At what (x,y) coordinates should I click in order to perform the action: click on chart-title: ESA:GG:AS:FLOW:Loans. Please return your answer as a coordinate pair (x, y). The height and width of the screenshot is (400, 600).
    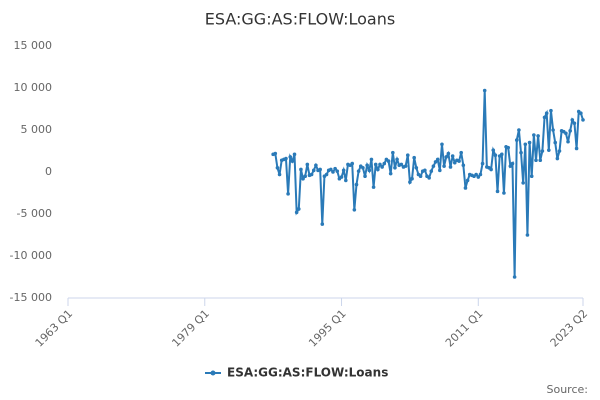
    Looking at the image, I should click on (300, 19).